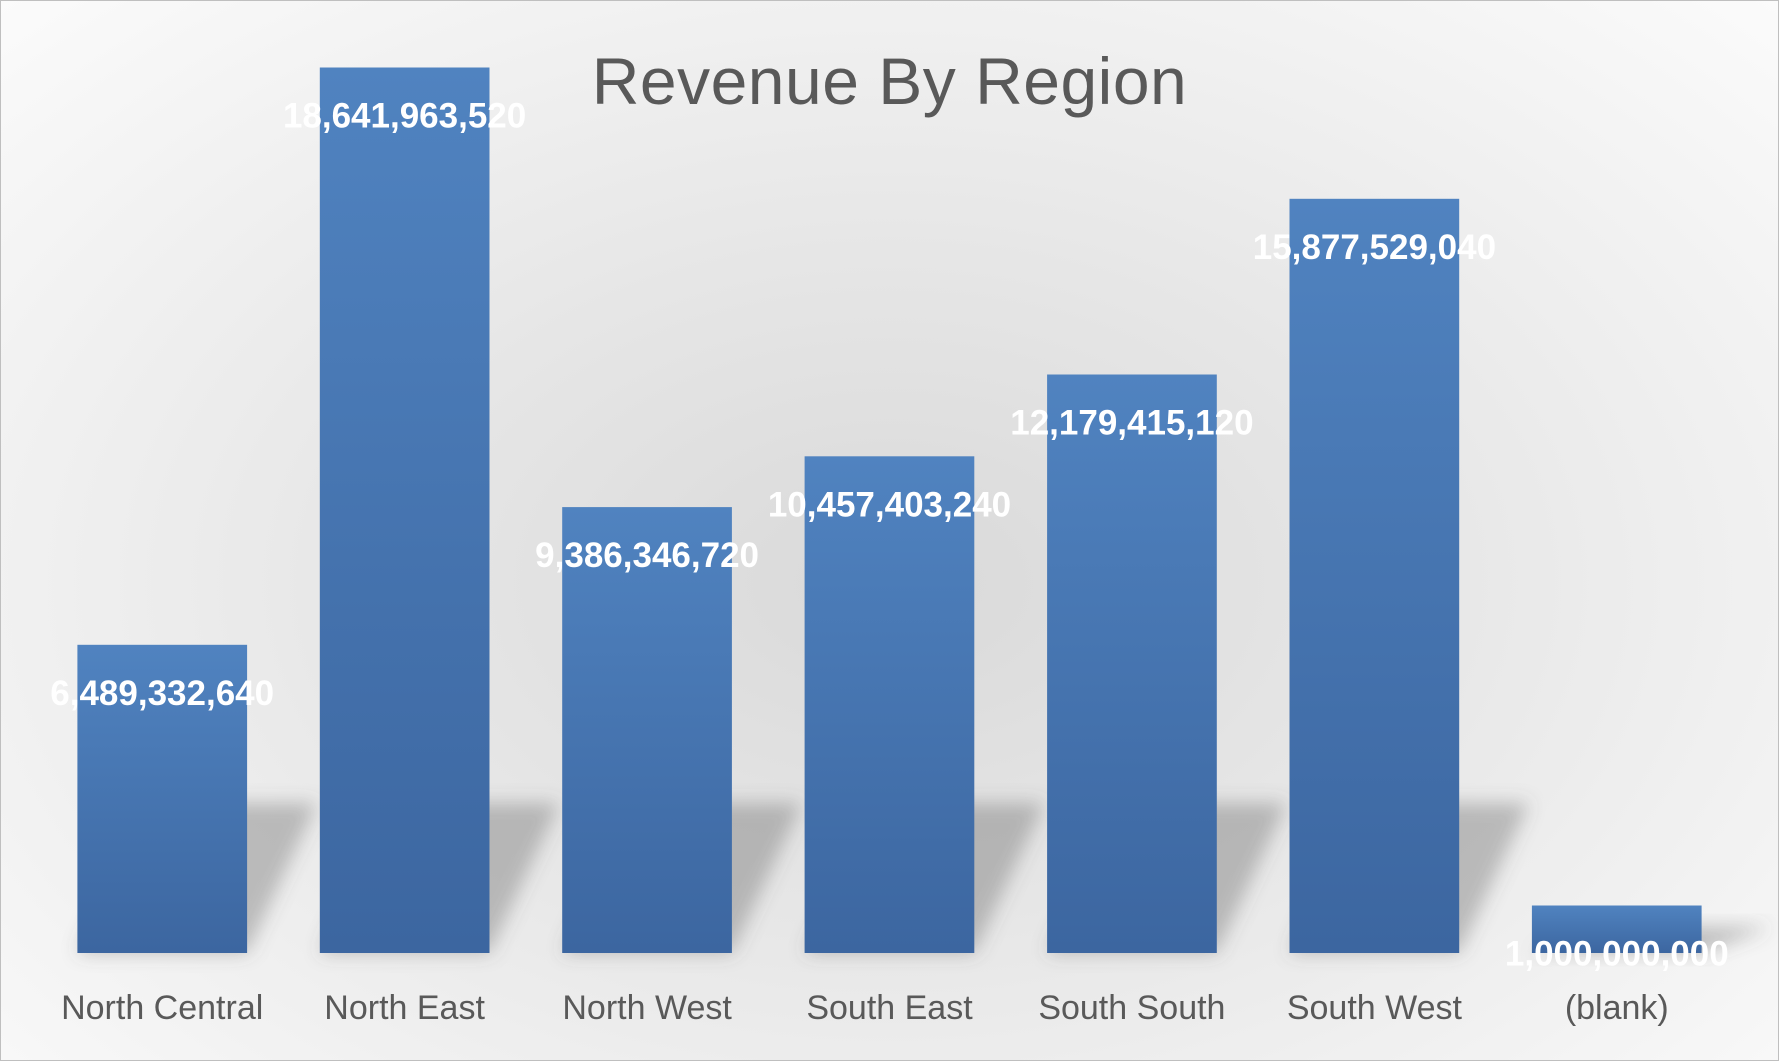 The width and height of the screenshot is (1779, 1061). Describe the element at coordinates (1131, 423) in the screenshot. I see `data-label: 12,179,415,120` at that location.